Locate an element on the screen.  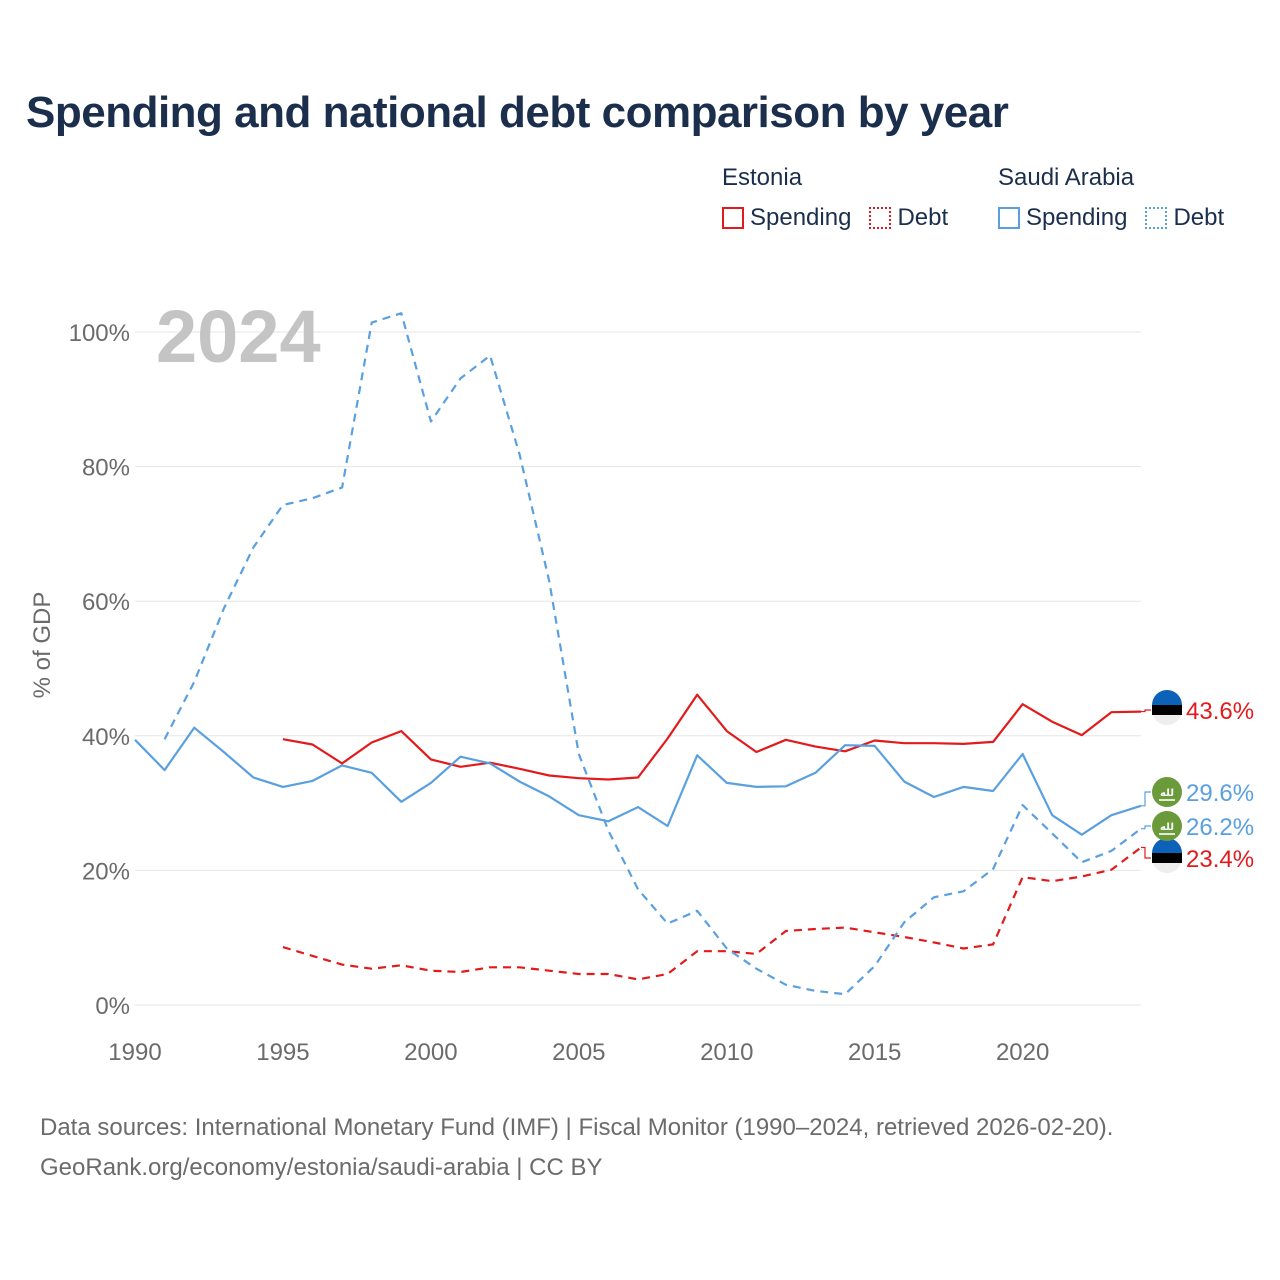
y-tick-label: 20% is located at coordinates (106, 871).